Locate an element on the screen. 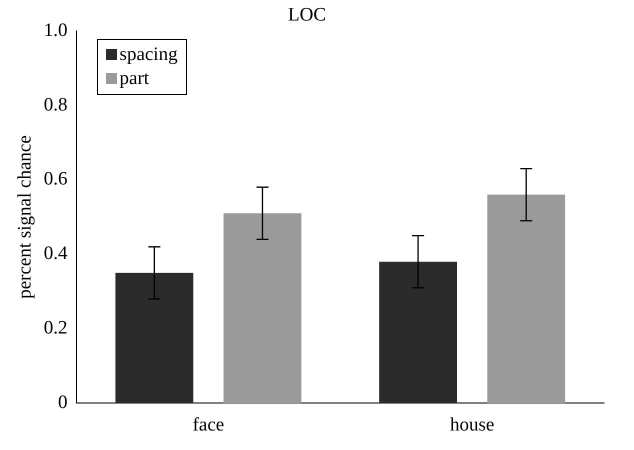 This screenshot has width=634, height=450. chart-title: LOC is located at coordinates (307, 15).